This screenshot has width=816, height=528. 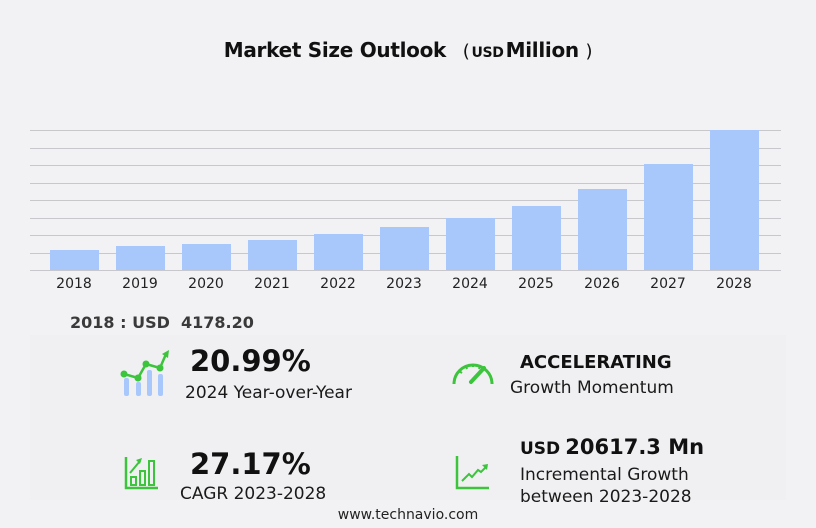 I want to click on x-label-2020: 2020, so click(x=206, y=284).